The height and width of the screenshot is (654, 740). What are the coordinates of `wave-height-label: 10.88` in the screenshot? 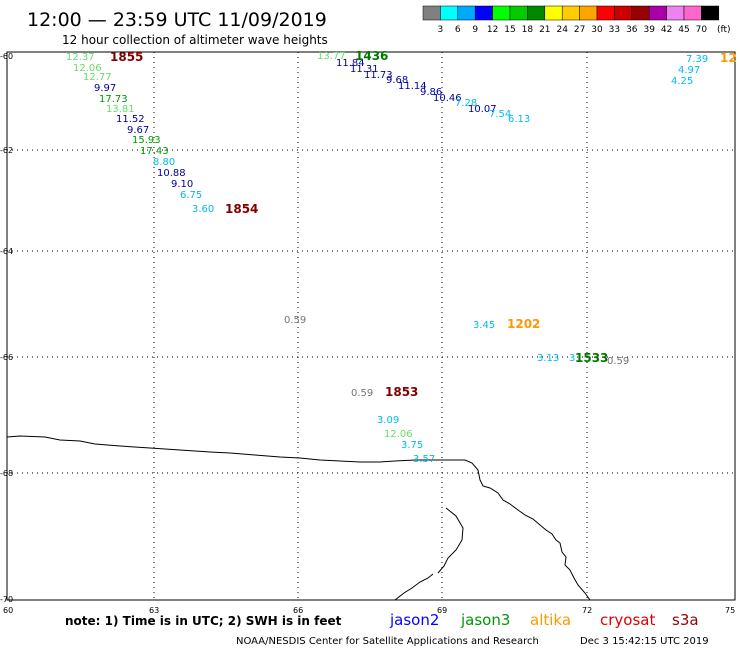 It's located at (171, 173).